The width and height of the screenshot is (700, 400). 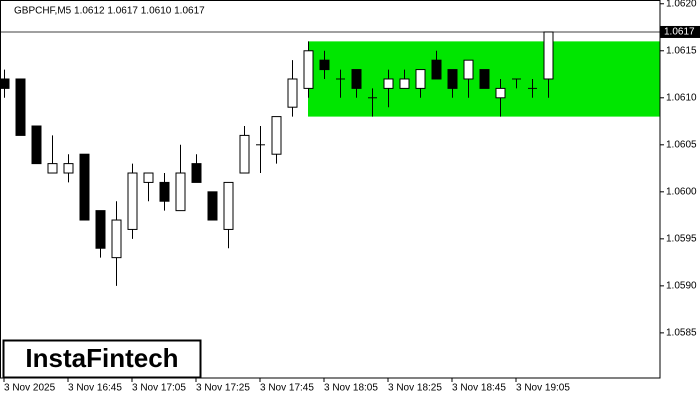 I want to click on y-tick-label: 1.0595, so click(x=681, y=238).